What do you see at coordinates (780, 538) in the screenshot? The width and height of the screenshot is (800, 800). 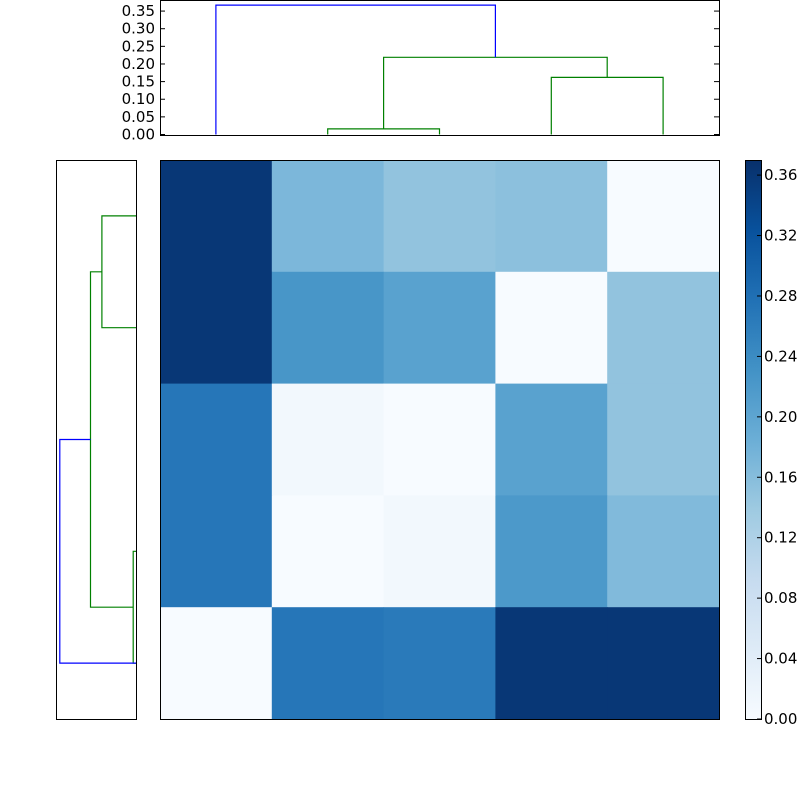 I see `colorbar-tick-label: 0.12` at bounding box center [780, 538].